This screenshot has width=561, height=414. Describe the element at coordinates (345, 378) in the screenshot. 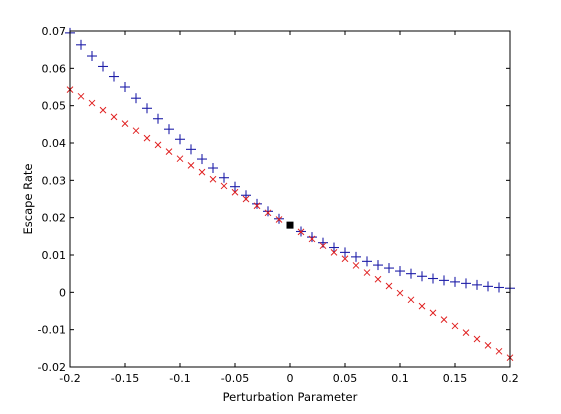

I see `x-tick-label: 0.05` at that location.